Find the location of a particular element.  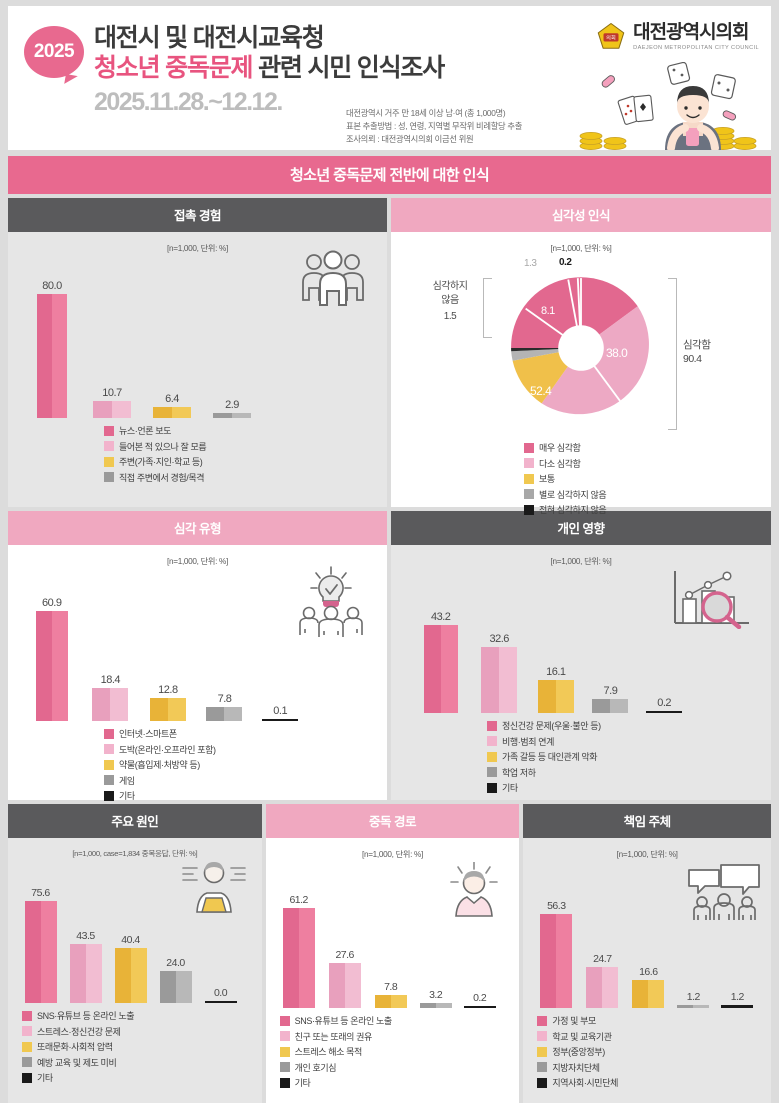

legend-label: 지방자치단체 is located at coordinates (576, 1067).